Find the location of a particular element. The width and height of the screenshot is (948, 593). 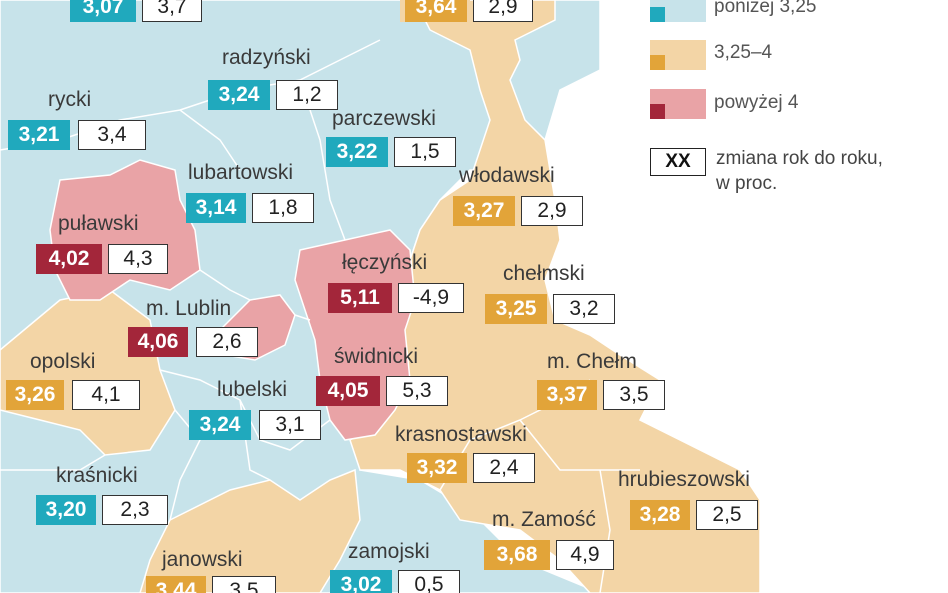

region-change: 4,3 is located at coordinates (138, 259).